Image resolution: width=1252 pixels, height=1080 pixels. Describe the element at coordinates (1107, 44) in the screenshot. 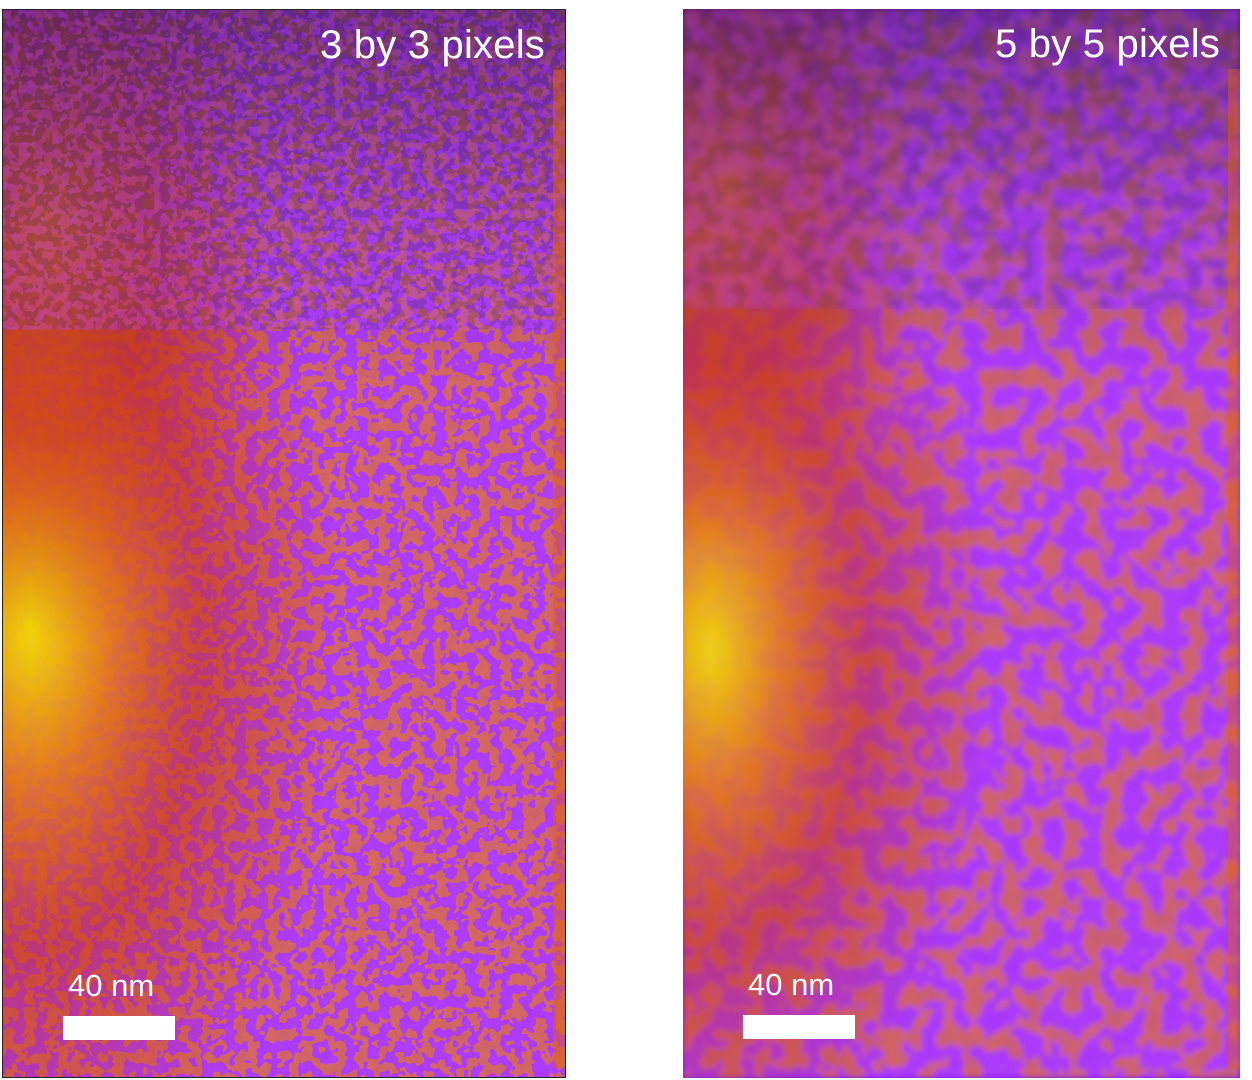

I see `panel-label: 5 by 5 pixels` at that location.